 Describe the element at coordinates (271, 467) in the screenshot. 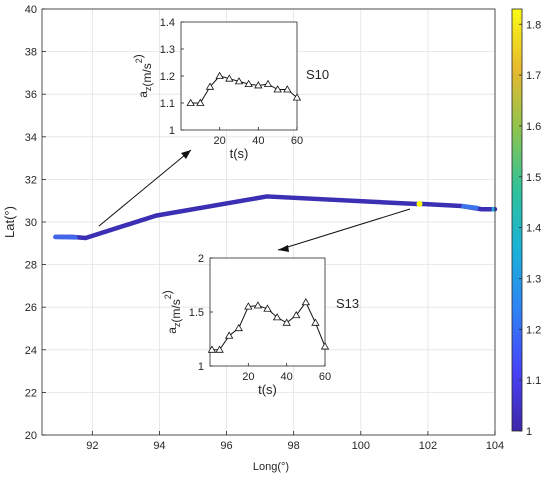

I see `main-x-label: Long(°)` at that location.